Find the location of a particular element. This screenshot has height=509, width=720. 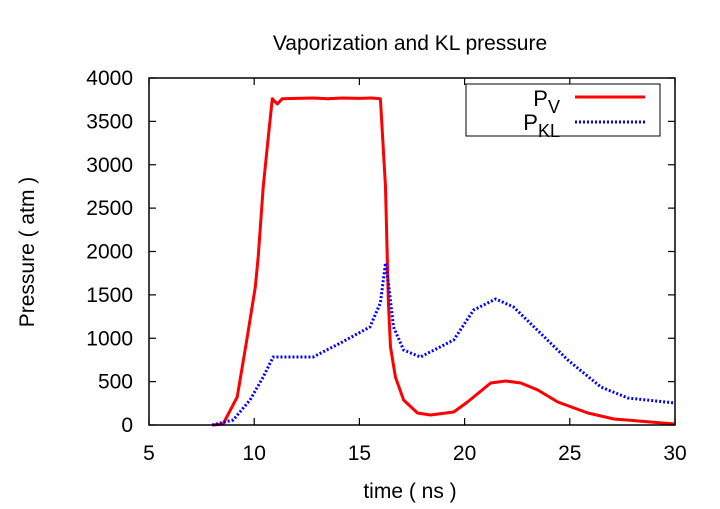

y-tick-label: 0 is located at coordinates (127, 425).